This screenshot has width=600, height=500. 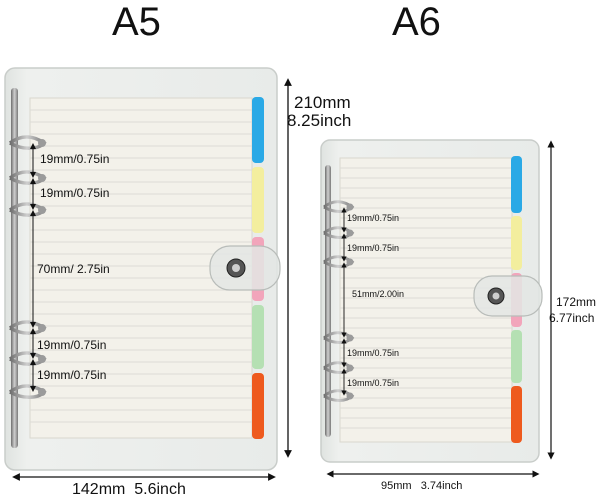 I want to click on a5-ring-spacing-4: 19mm/0.75in, so click(x=72, y=345).